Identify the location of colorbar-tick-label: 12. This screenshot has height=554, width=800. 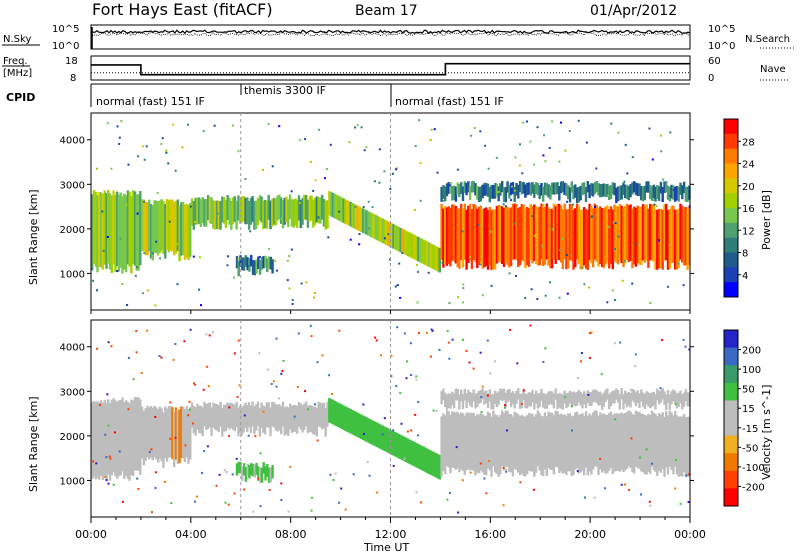
(748, 231).